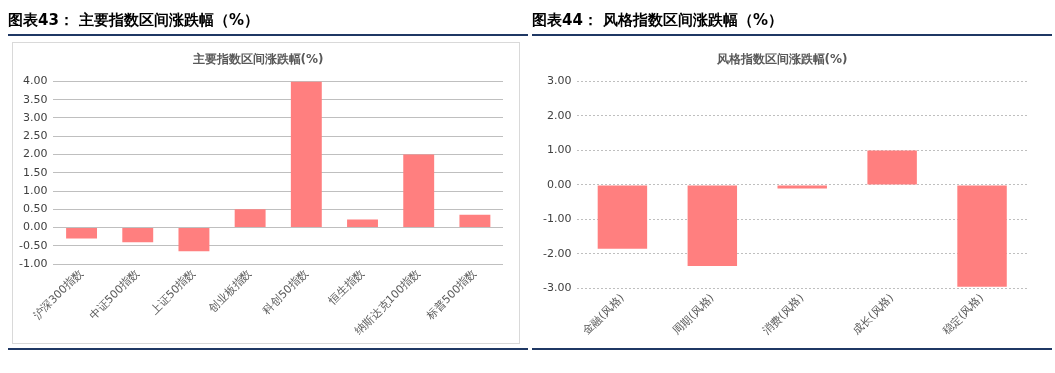 The height and width of the screenshot is (373, 1055). I want to click on chart-title: 图表44： 风格指数区间涨跌幅（%）, so click(792, 22).